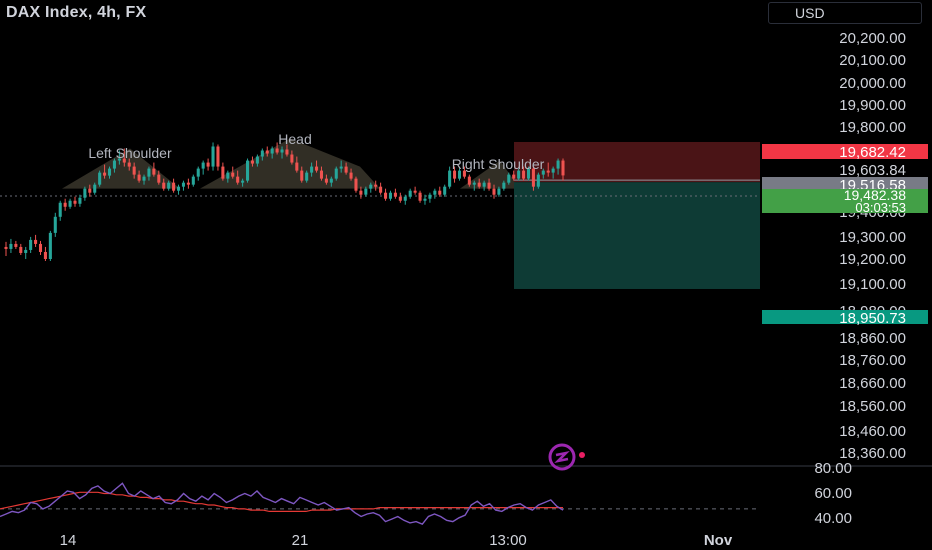 This screenshot has height=550, width=932. I want to click on currency-selector: USD, so click(845, 13).